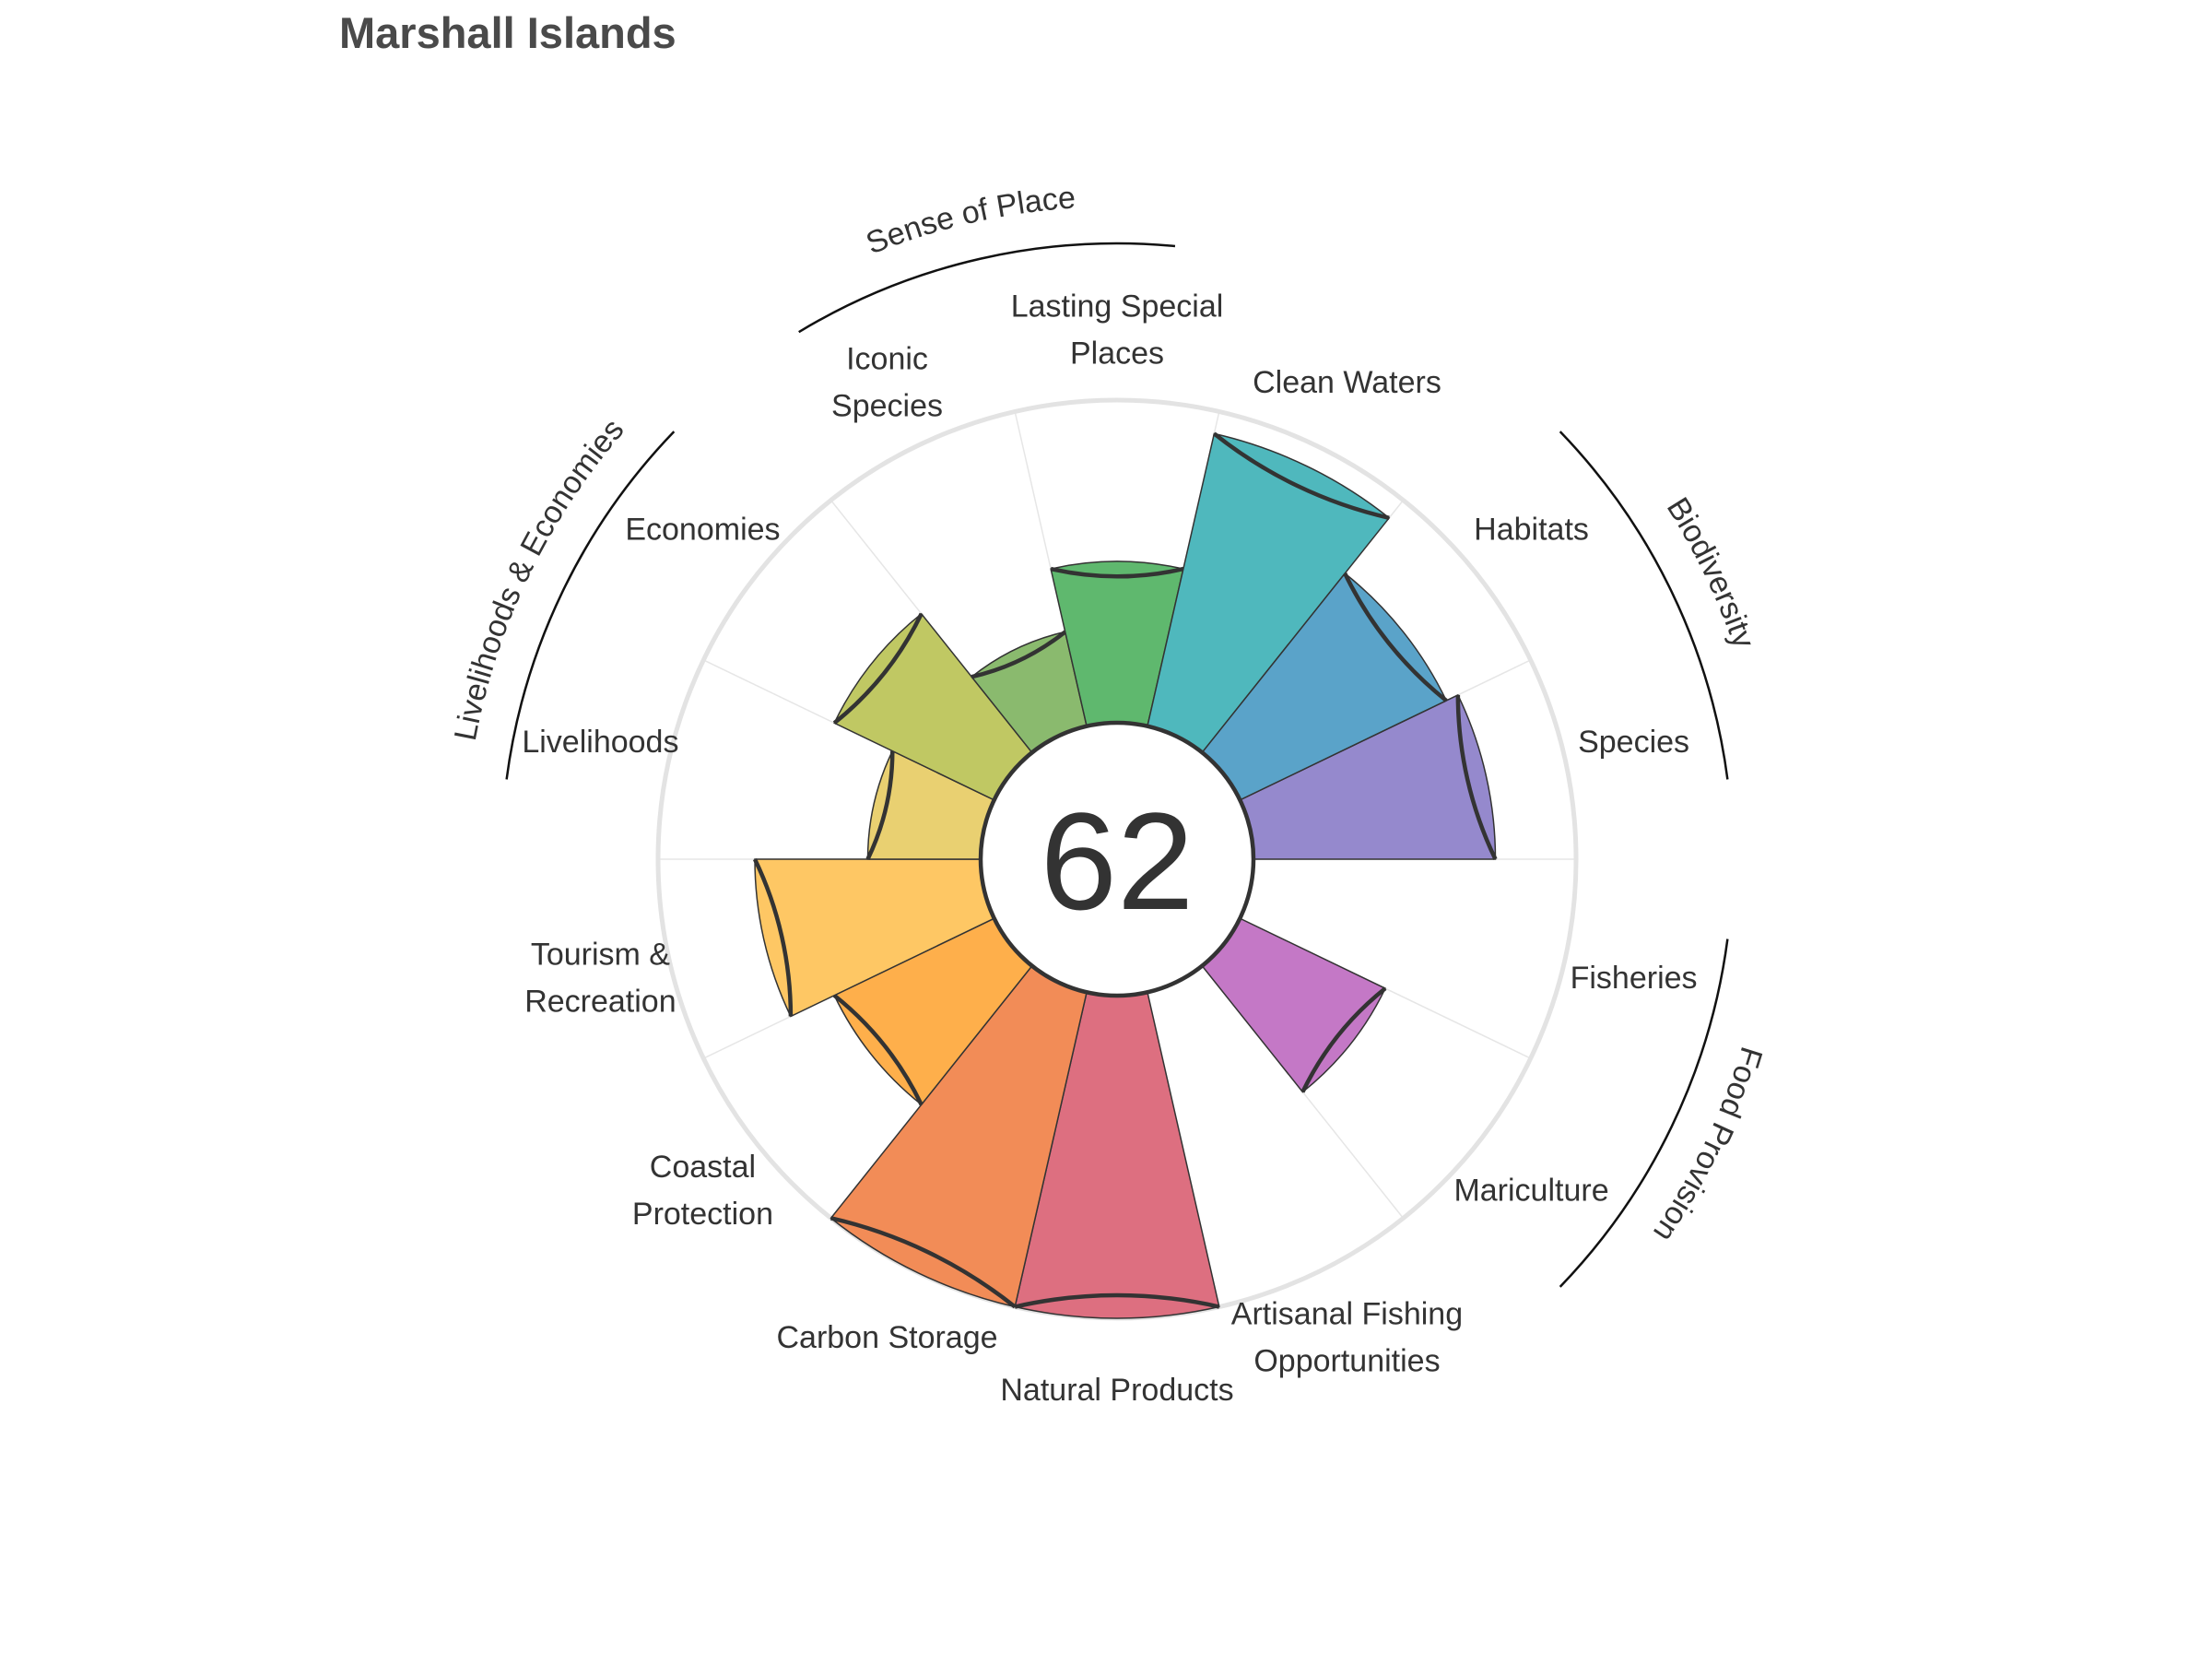  I want to click on petal-edge-livelihoods, so click(773, 937).